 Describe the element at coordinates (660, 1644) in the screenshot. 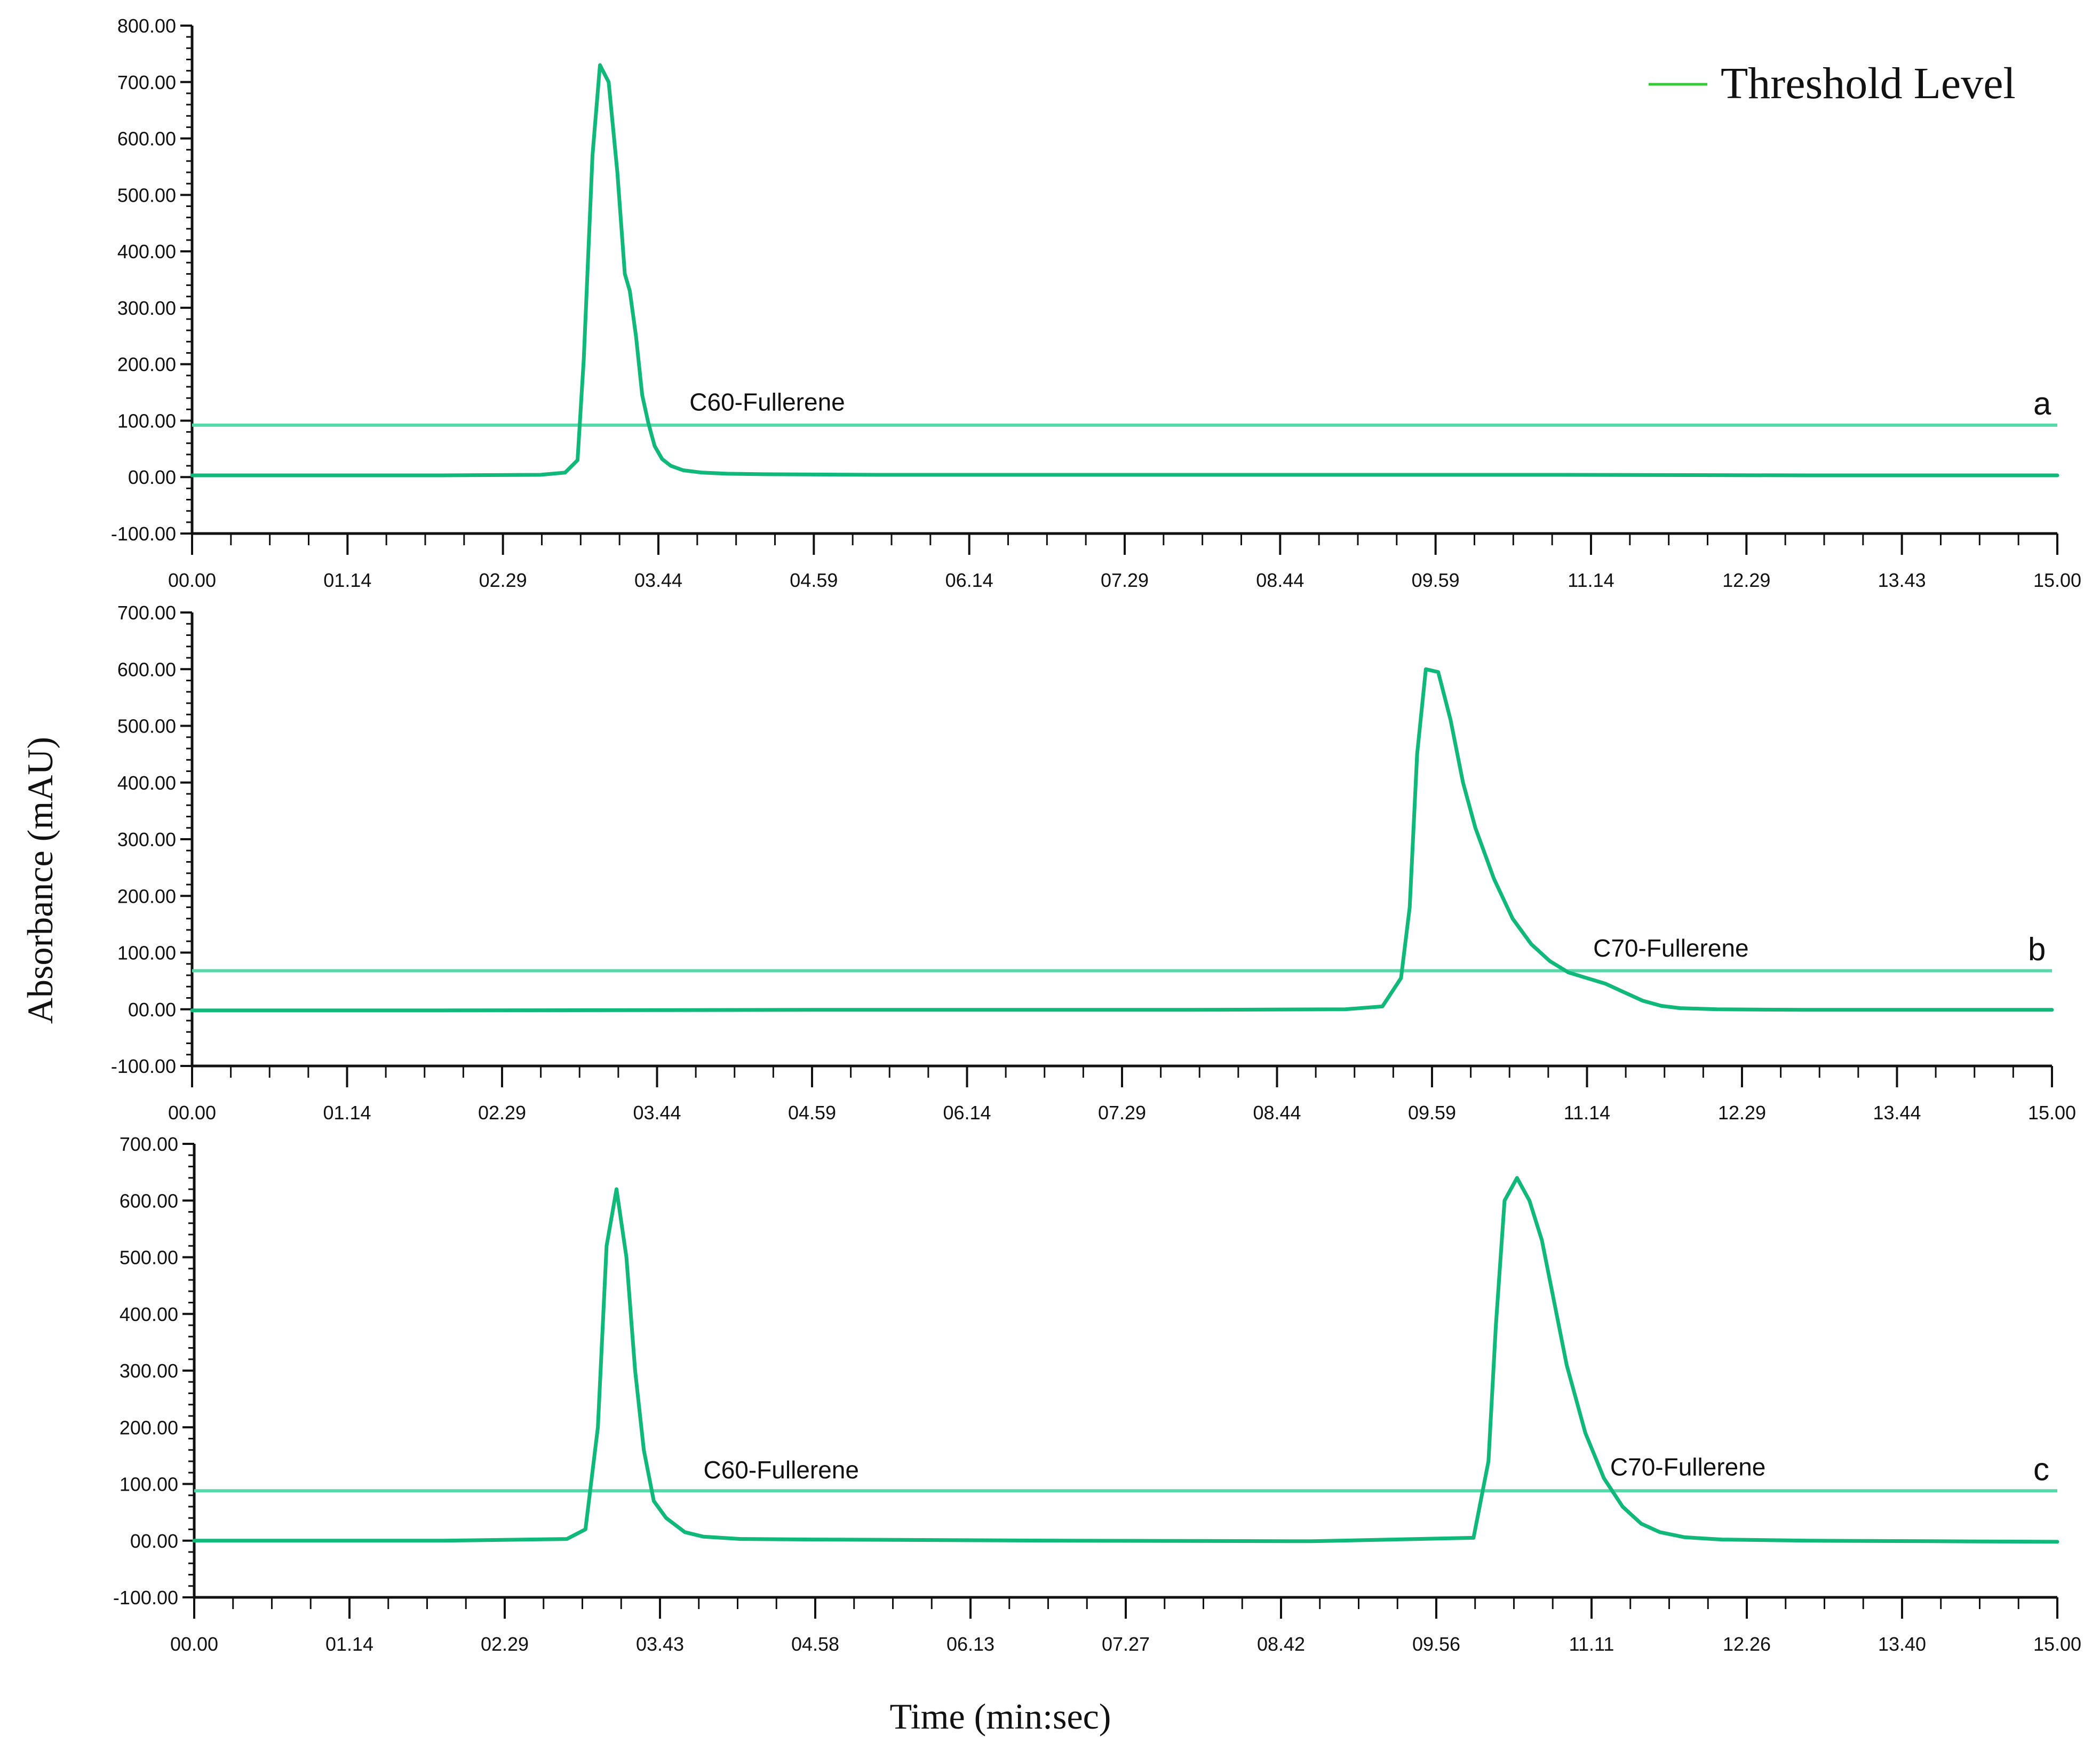

I see `x-tick-label: 03.43` at that location.